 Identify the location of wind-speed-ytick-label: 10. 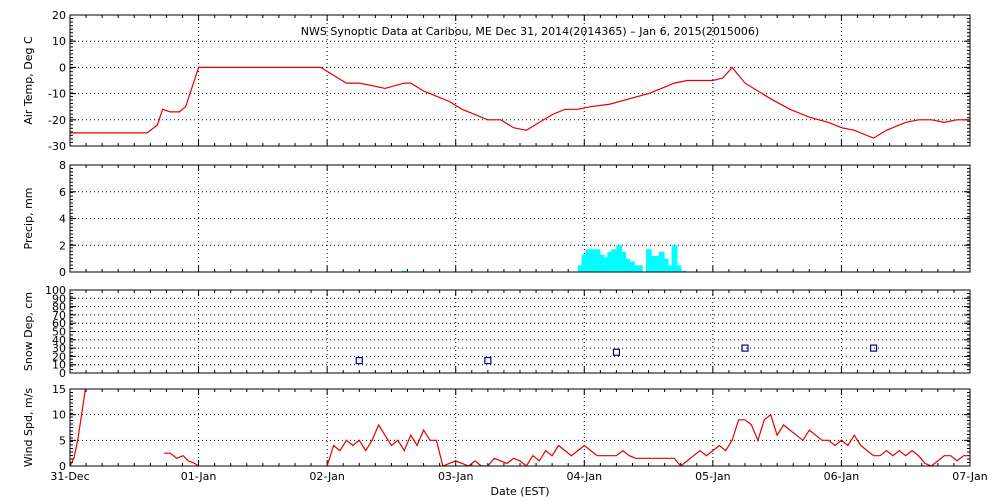
(59, 415).